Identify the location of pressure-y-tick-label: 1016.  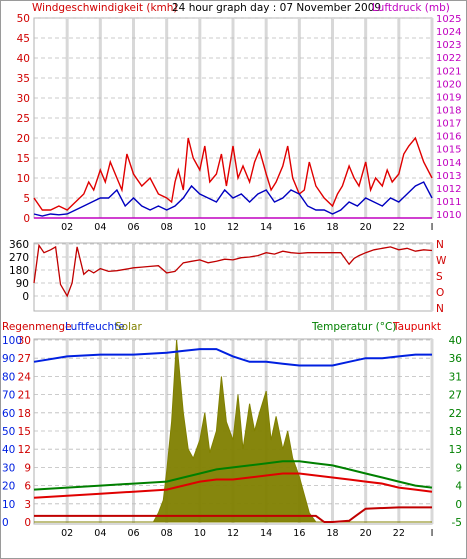
(448, 137).